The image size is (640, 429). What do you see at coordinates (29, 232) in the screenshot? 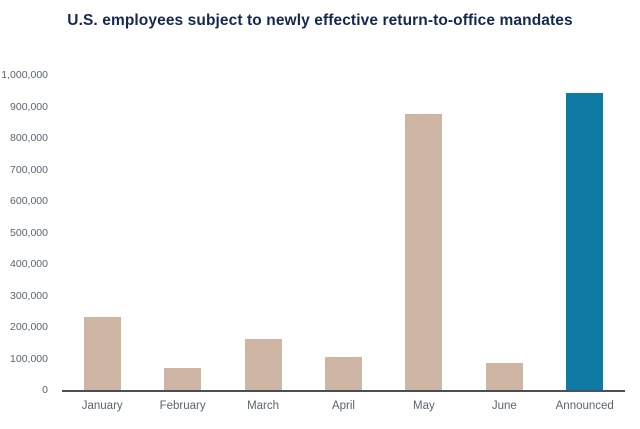
I see `y-tick-label: 500,000` at bounding box center [29, 232].